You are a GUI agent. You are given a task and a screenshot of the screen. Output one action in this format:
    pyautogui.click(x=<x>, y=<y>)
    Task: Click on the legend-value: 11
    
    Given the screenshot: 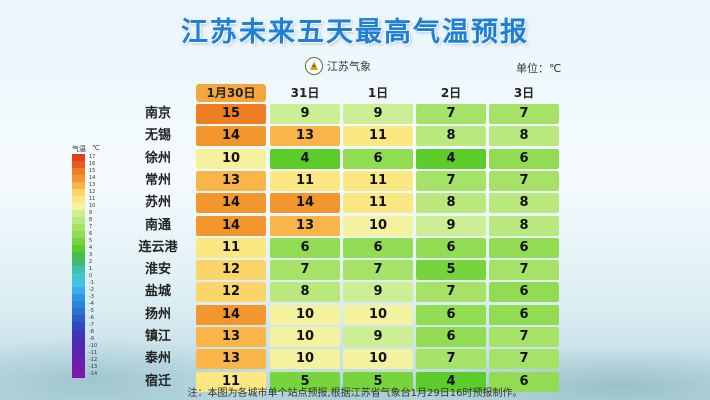 What is the action you would take?
    pyautogui.click(x=92, y=199)
    